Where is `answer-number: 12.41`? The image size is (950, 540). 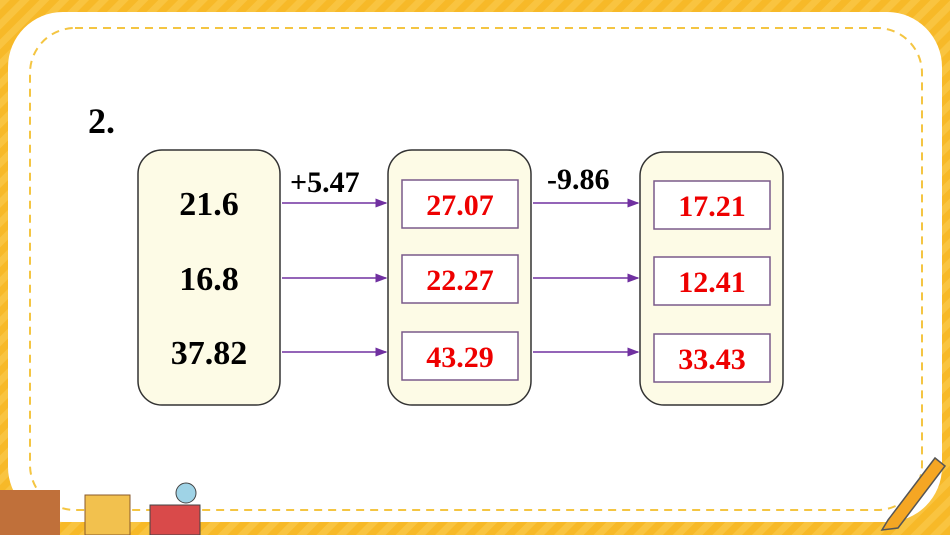 answer-number: 12.41 is located at coordinates (712, 282).